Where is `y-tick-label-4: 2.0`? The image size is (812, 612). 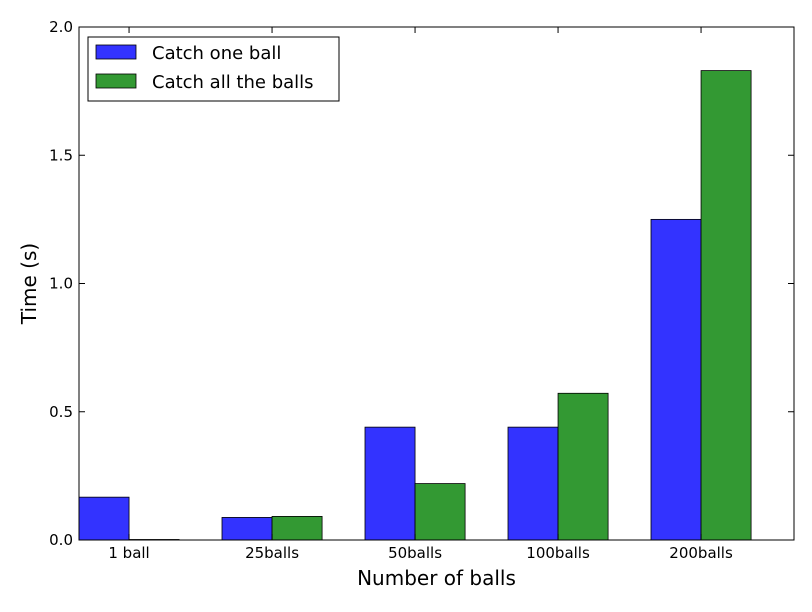 y-tick-label-4: 2.0 is located at coordinates (61, 27).